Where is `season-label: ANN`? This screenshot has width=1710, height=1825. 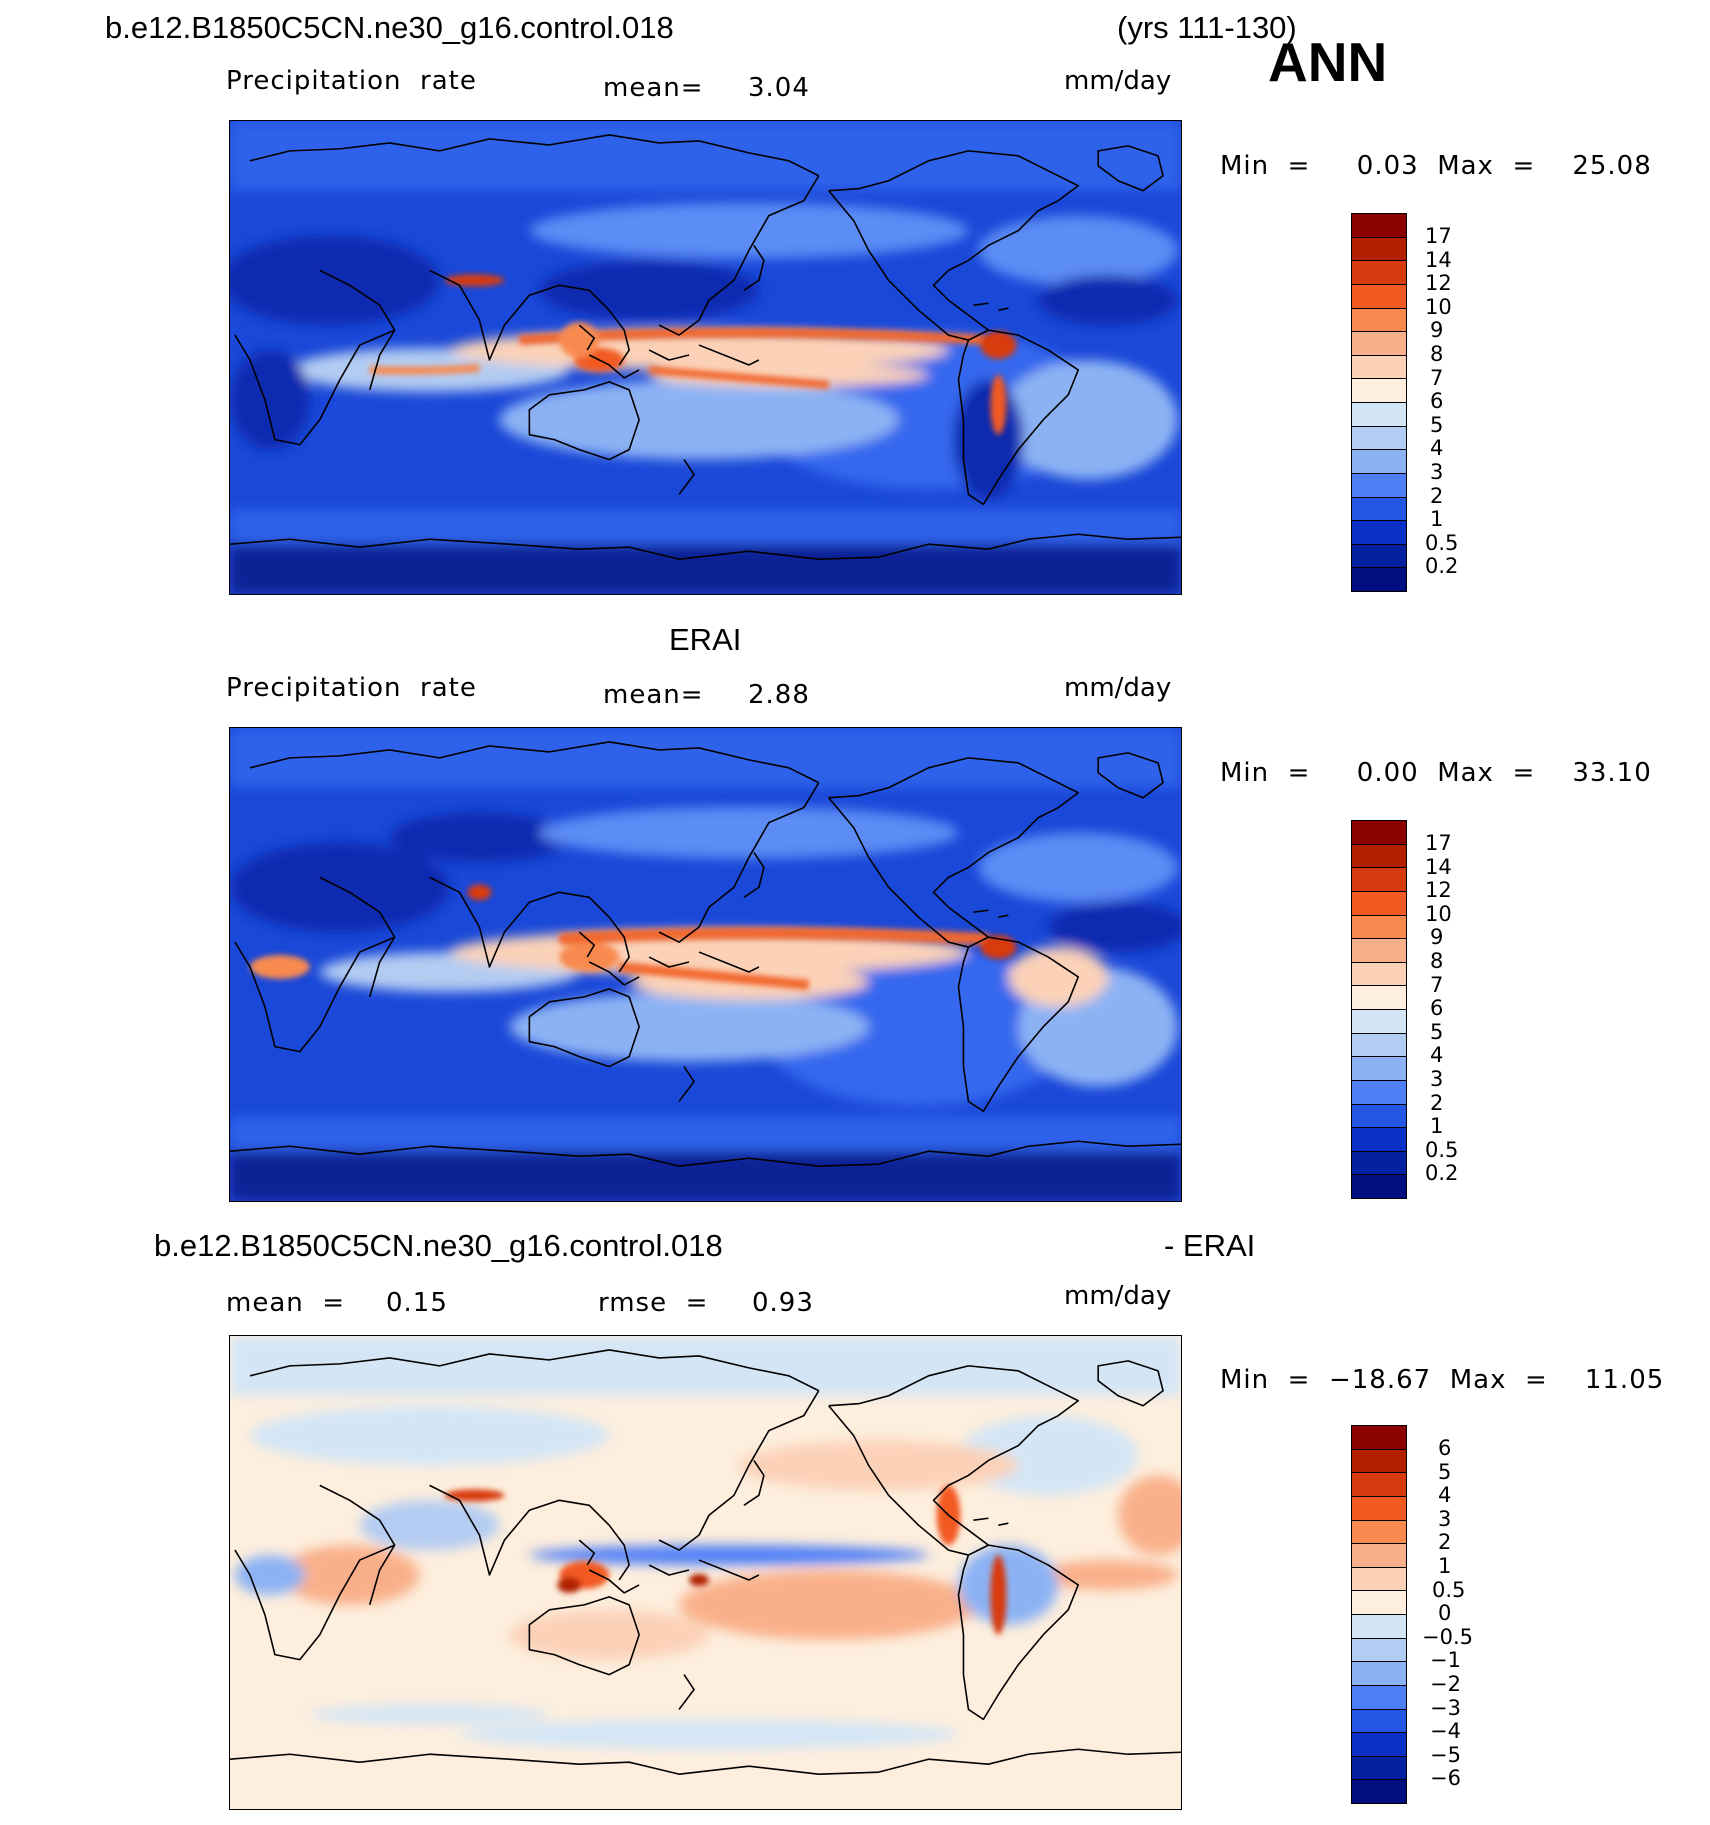 season-label: ANN is located at coordinates (1328, 62).